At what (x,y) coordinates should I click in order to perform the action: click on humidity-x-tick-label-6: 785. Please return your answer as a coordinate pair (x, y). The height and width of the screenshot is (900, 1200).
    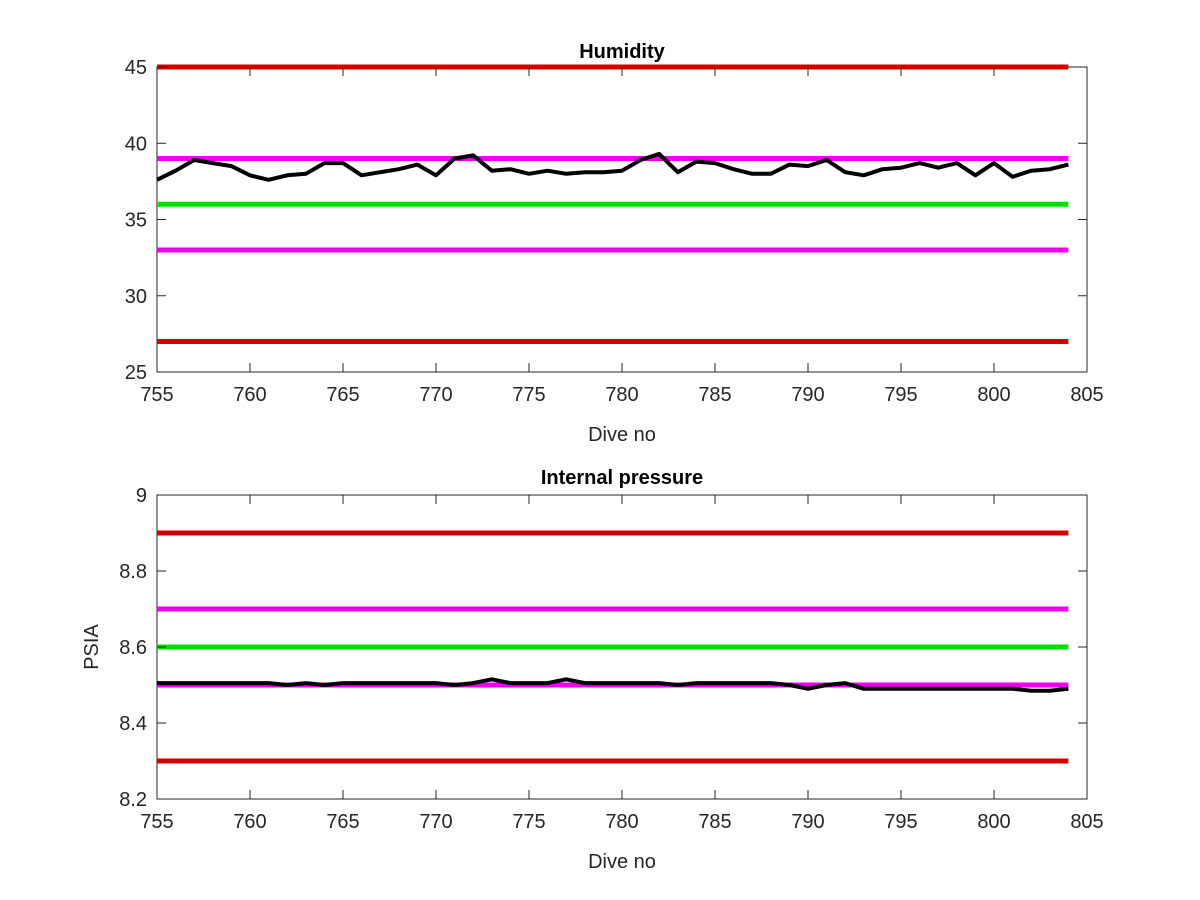
    Looking at the image, I should click on (714, 395).